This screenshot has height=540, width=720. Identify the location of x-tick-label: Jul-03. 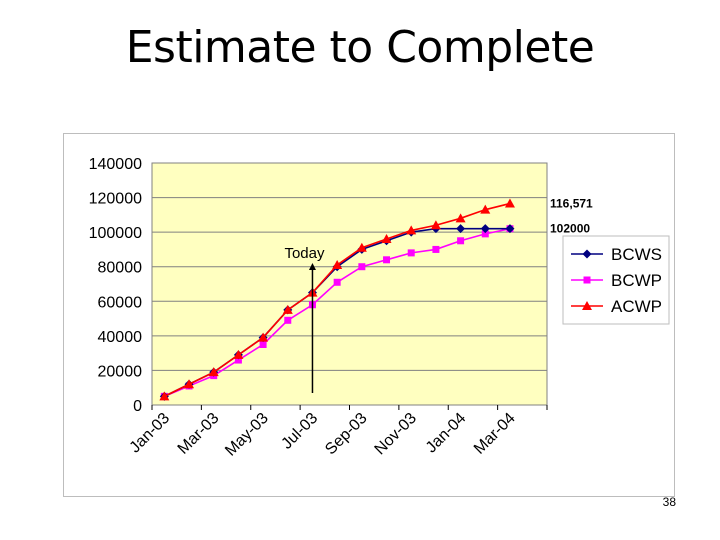
(299, 431).